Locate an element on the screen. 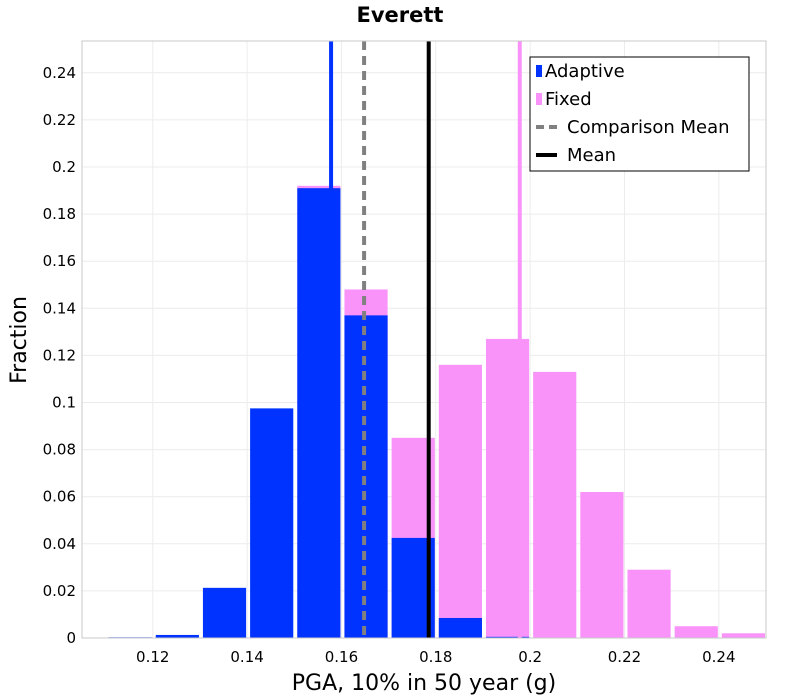 The image size is (800, 700). x-tick-label: 0.16 is located at coordinates (341, 657).